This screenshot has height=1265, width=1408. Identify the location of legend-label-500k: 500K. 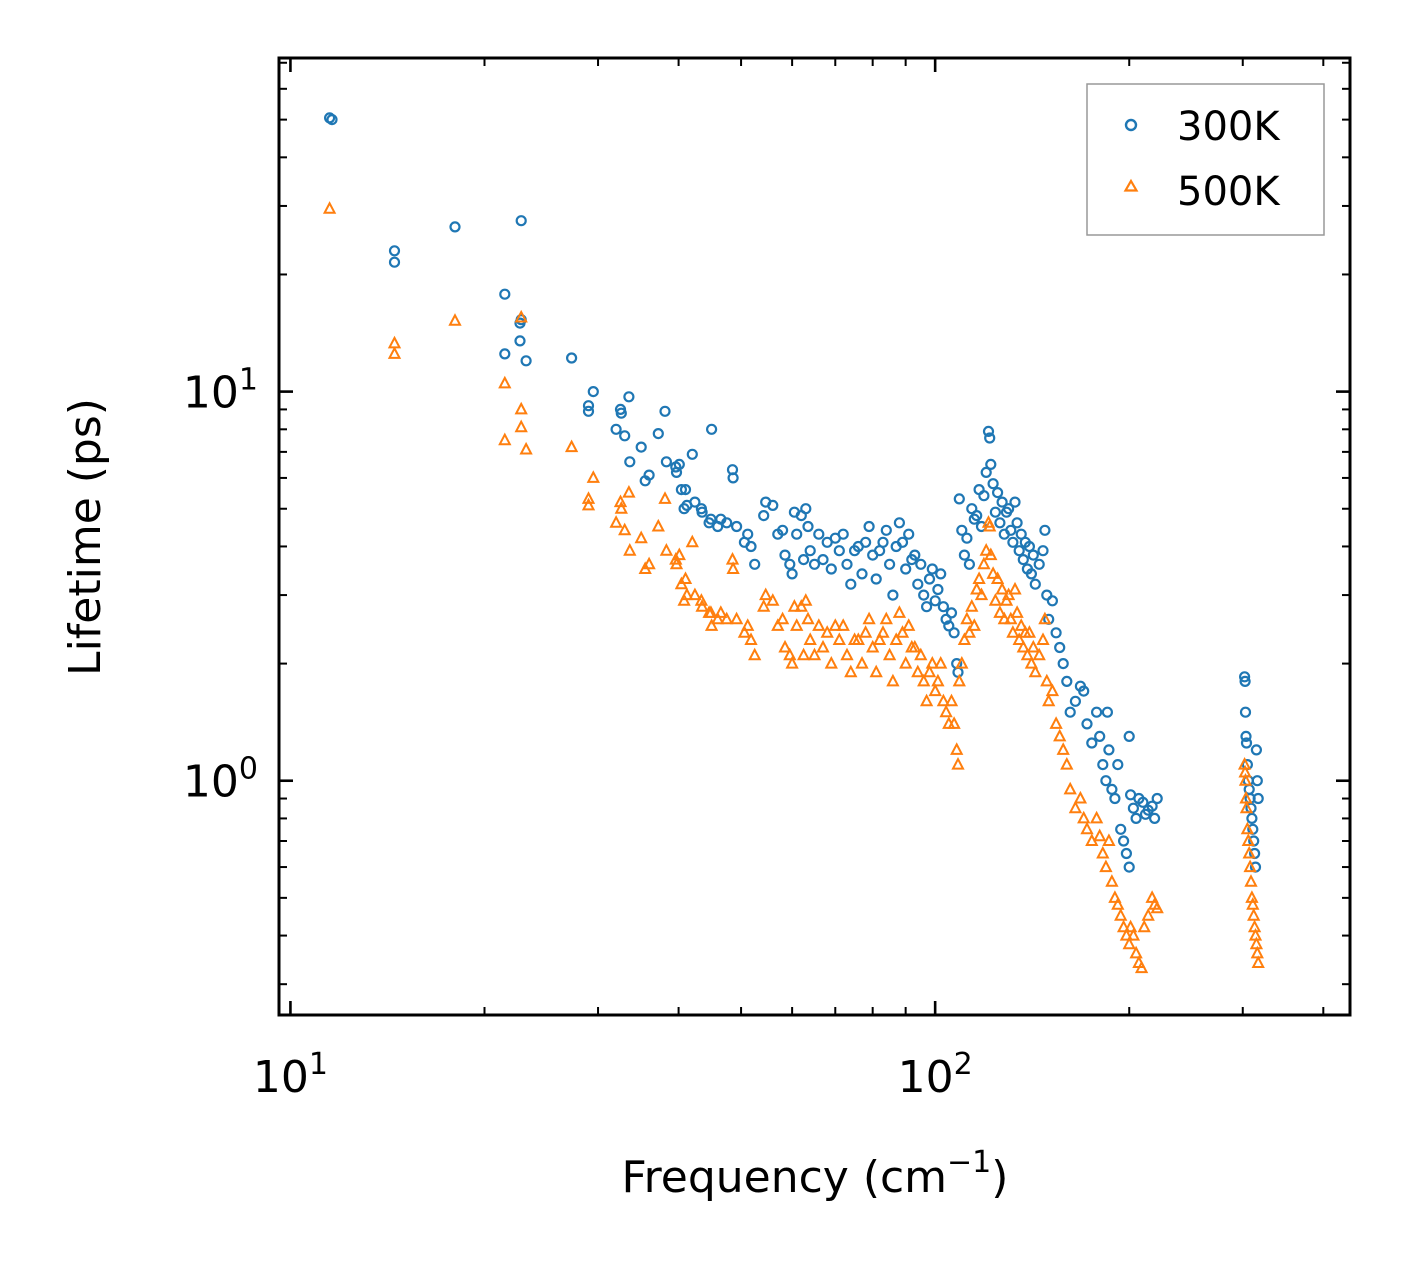
(1229, 192).